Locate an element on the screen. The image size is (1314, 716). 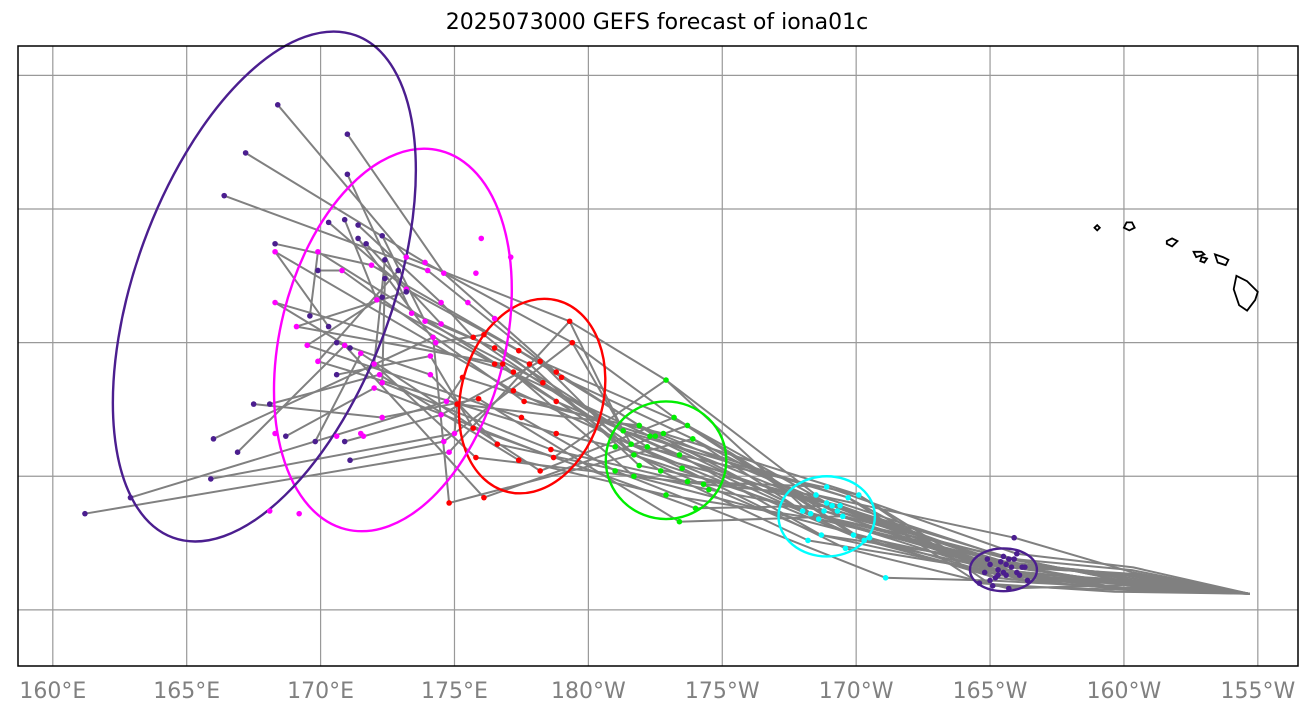
x-tick-label: 180°W is located at coordinates (588, 691).